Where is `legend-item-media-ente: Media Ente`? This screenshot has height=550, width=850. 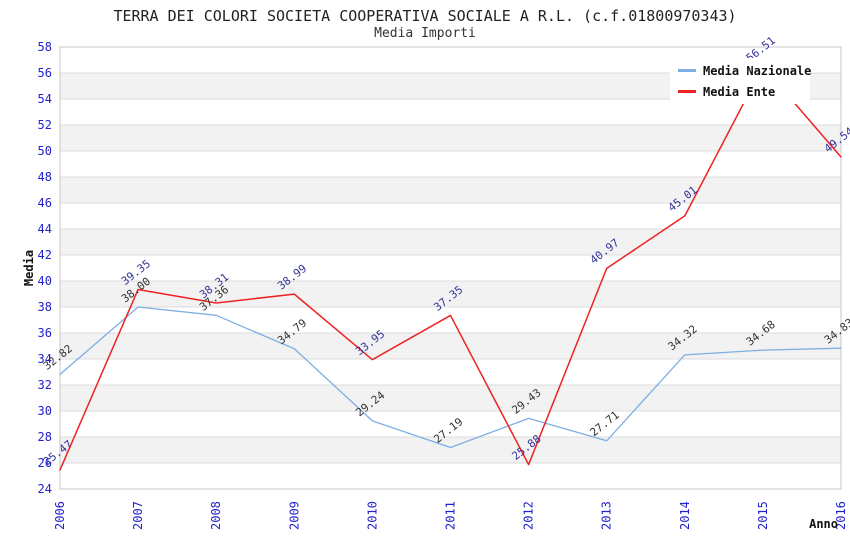
legend-item-media-ente: Media Ente is located at coordinates (744, 92).